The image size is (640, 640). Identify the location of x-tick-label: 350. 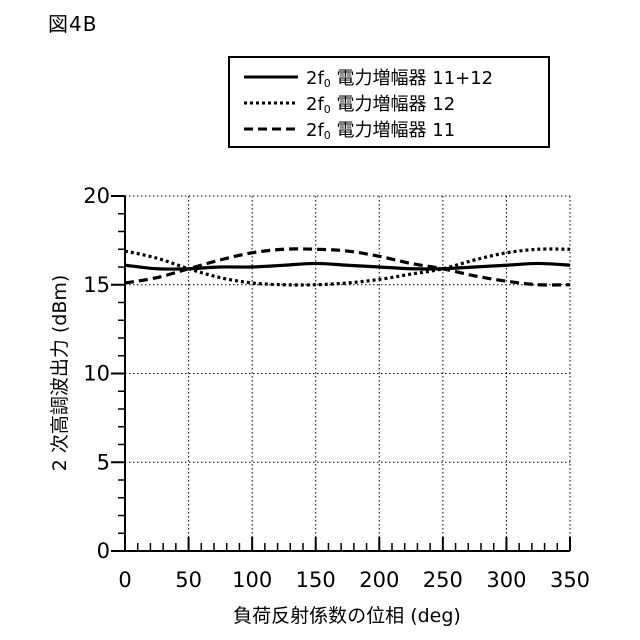
(570, 580).